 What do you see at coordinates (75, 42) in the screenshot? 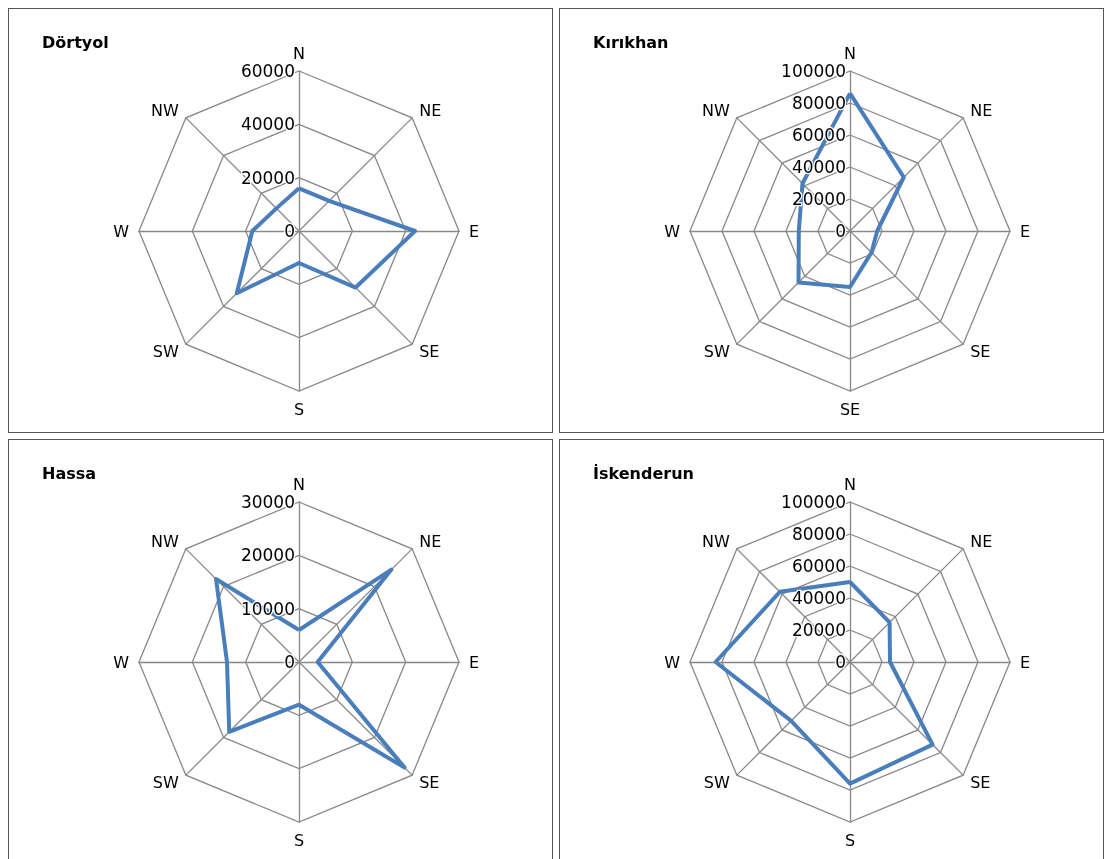
I see `chart-title: Dörtyol` at bounding box center [75, 42].